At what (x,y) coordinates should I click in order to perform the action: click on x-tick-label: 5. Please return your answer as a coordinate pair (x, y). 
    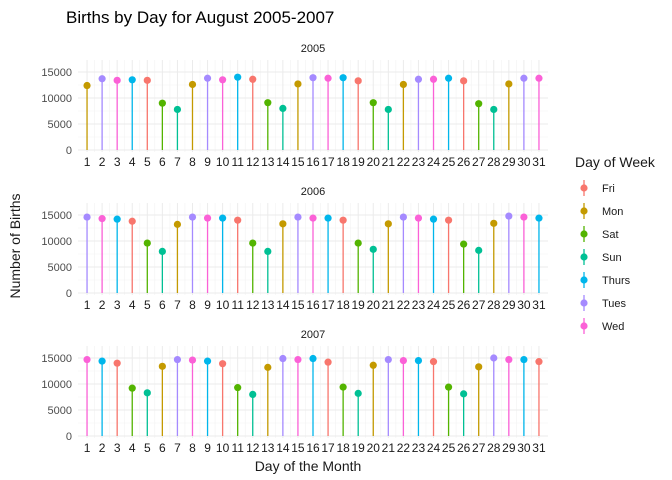
    Looking at the image, I should click on (147, 448).